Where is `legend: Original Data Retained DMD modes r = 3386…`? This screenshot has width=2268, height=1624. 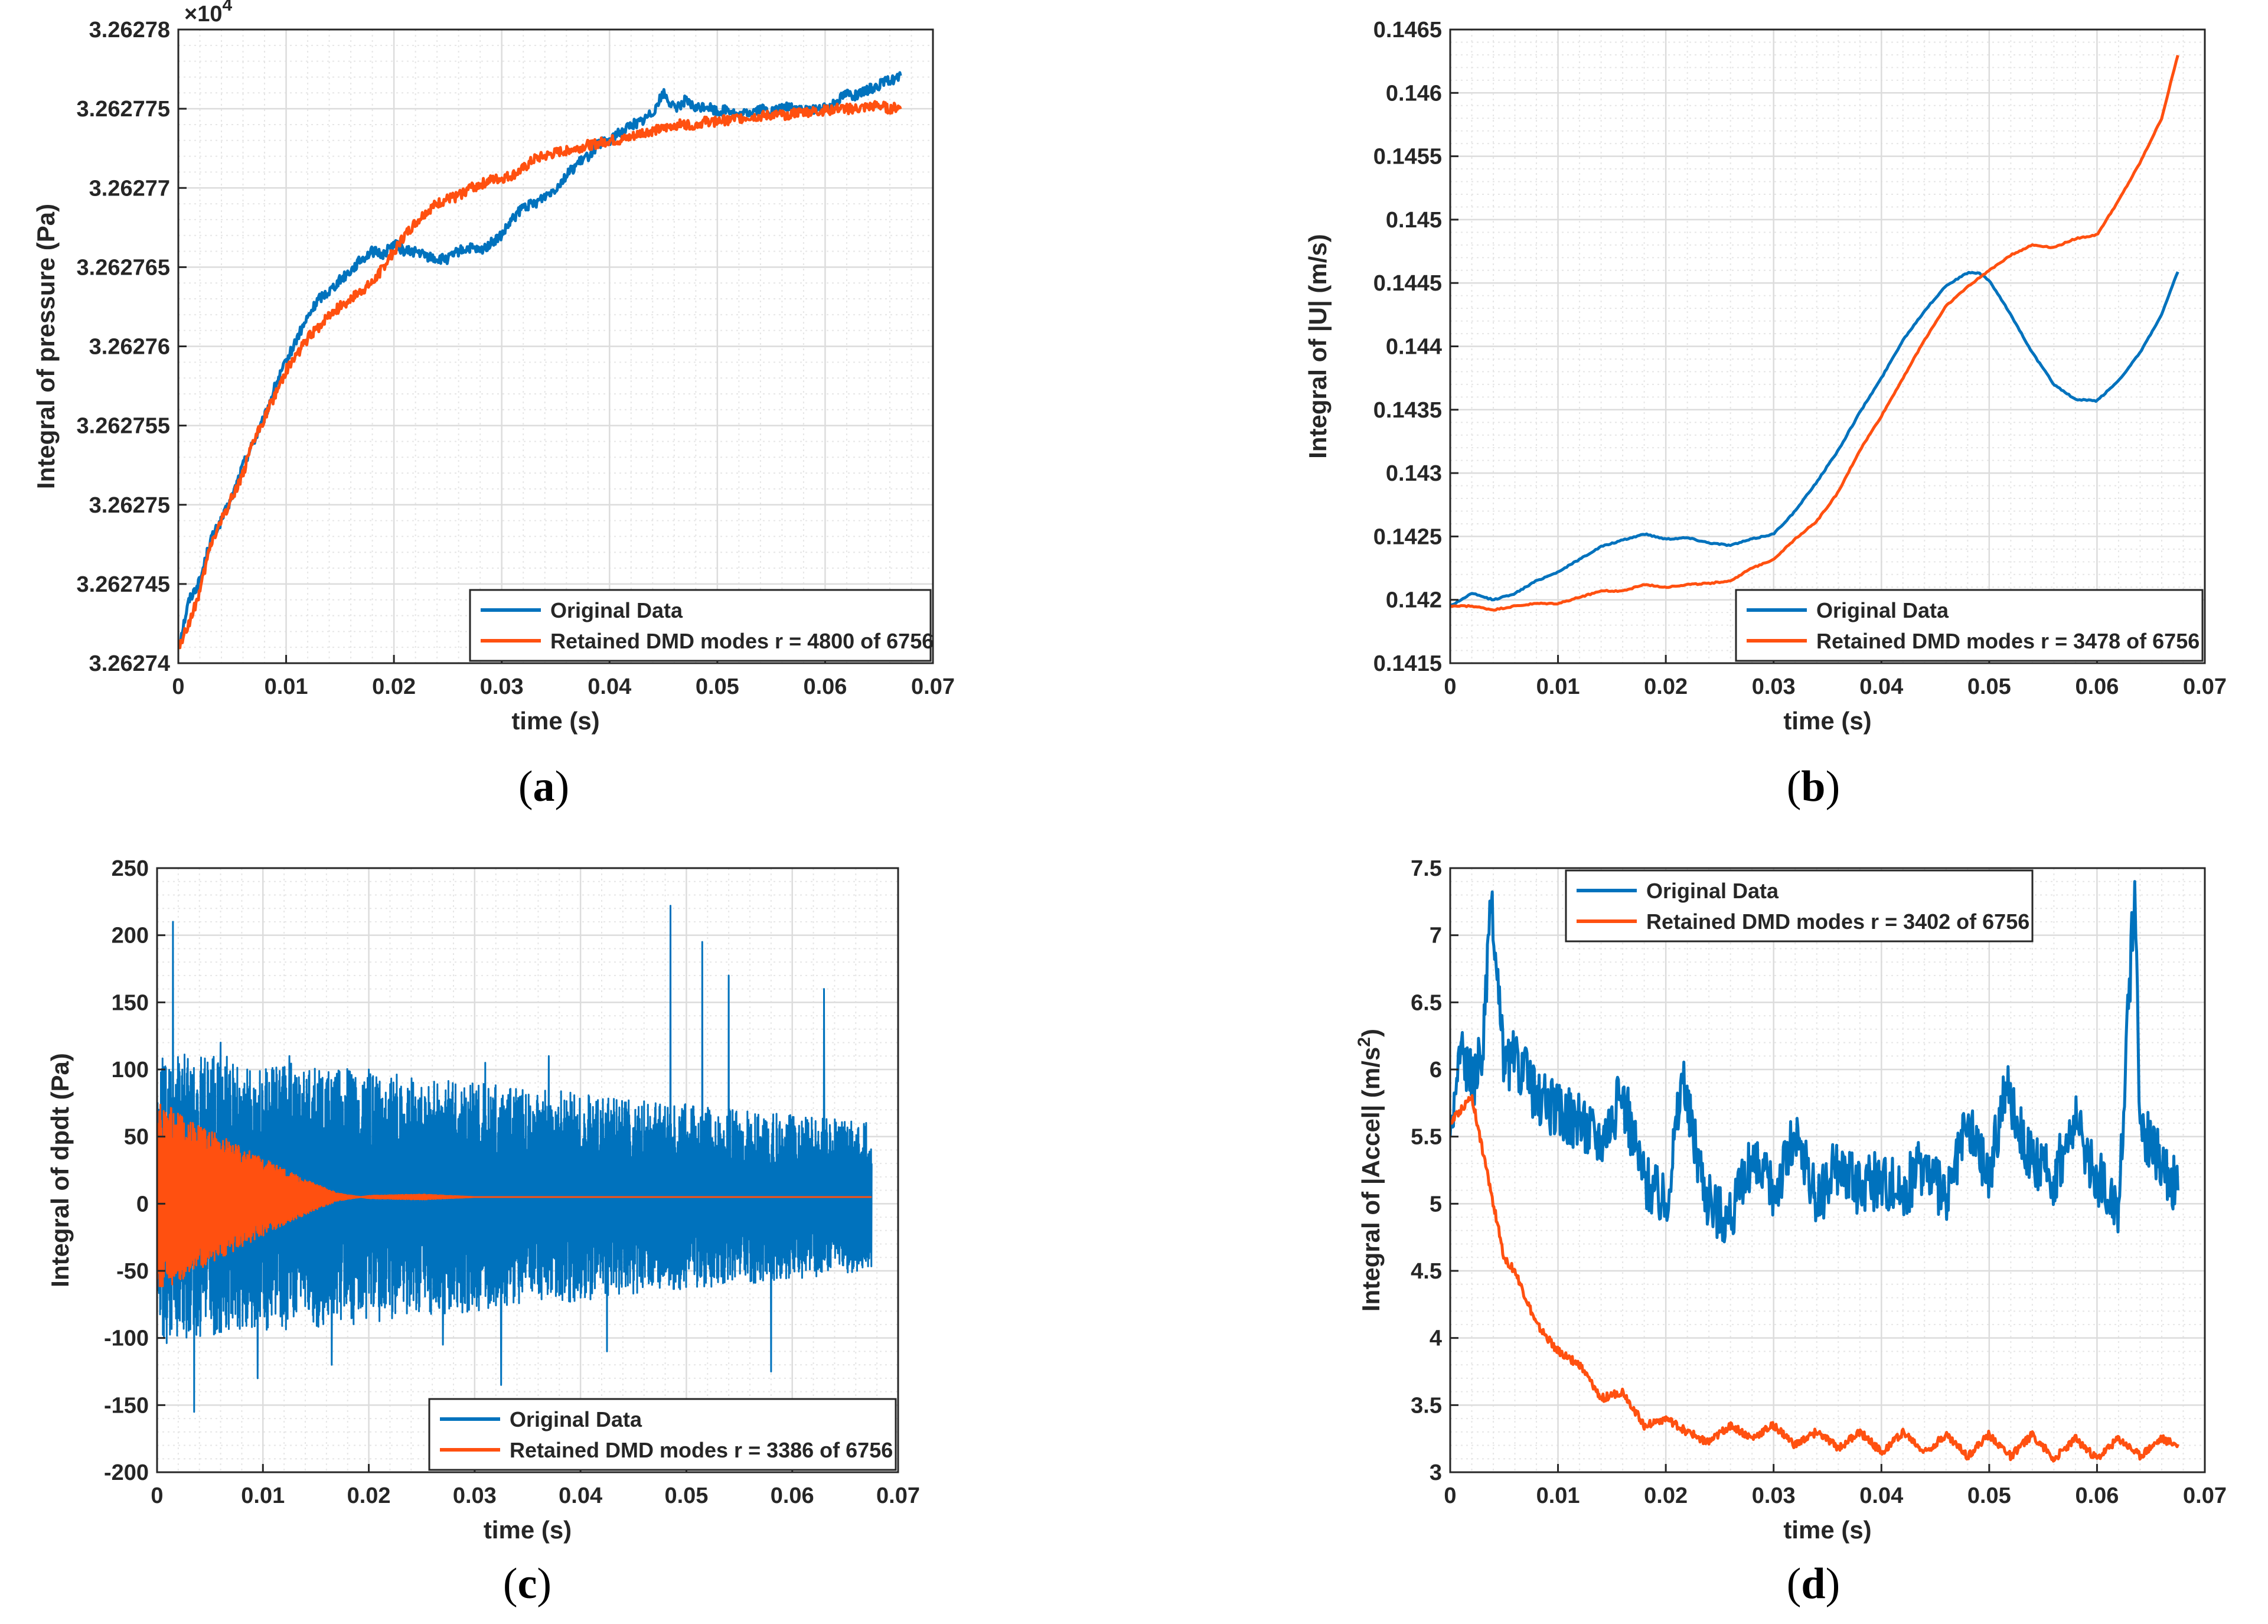
legend: Original Data Retained DMD modes r = 3386… is located at coordinates (663, 1434).